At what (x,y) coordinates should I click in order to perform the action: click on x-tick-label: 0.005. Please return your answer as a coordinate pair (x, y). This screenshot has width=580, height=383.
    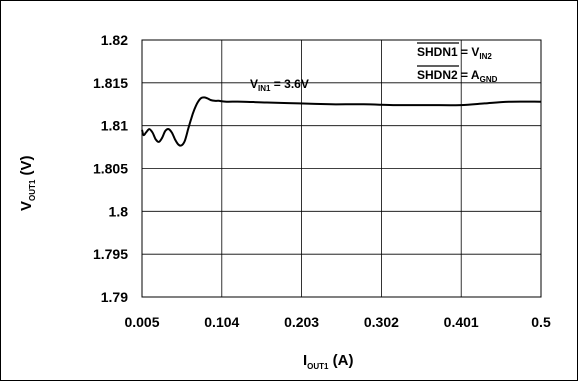
    Looking at the image, I should click on (141, 322).